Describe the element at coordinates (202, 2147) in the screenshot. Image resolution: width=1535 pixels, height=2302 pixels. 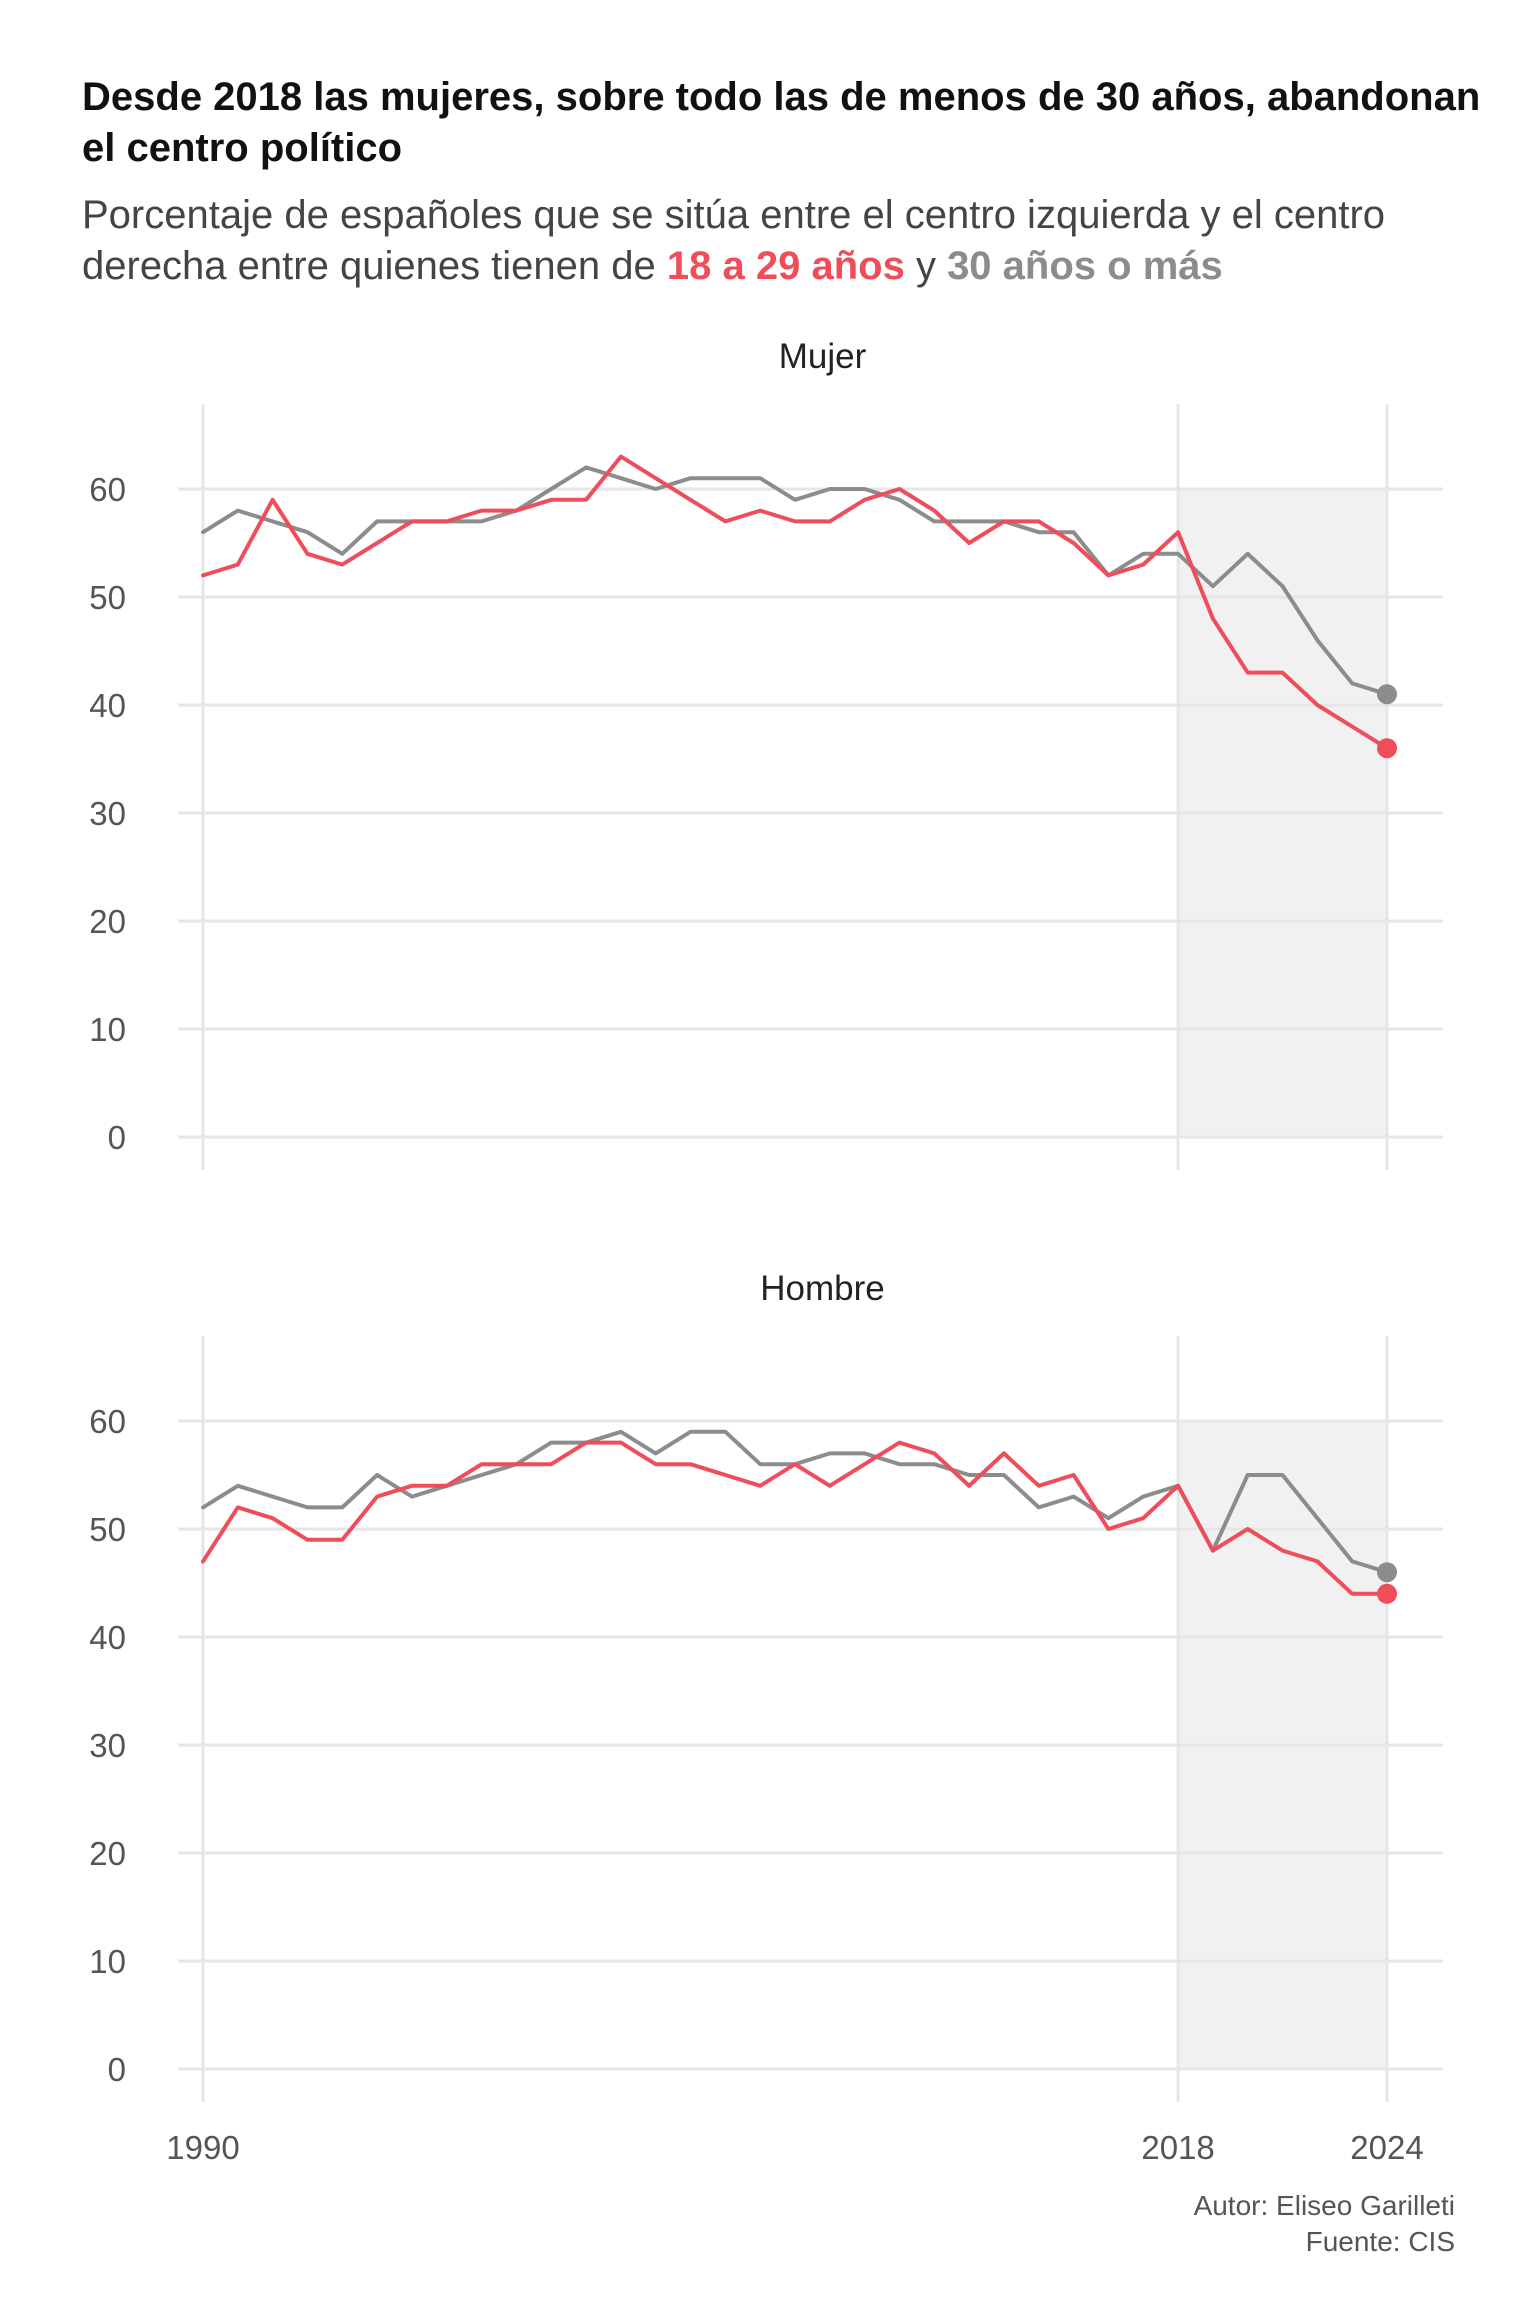
I see `x-tick-label: 1990` at that location.